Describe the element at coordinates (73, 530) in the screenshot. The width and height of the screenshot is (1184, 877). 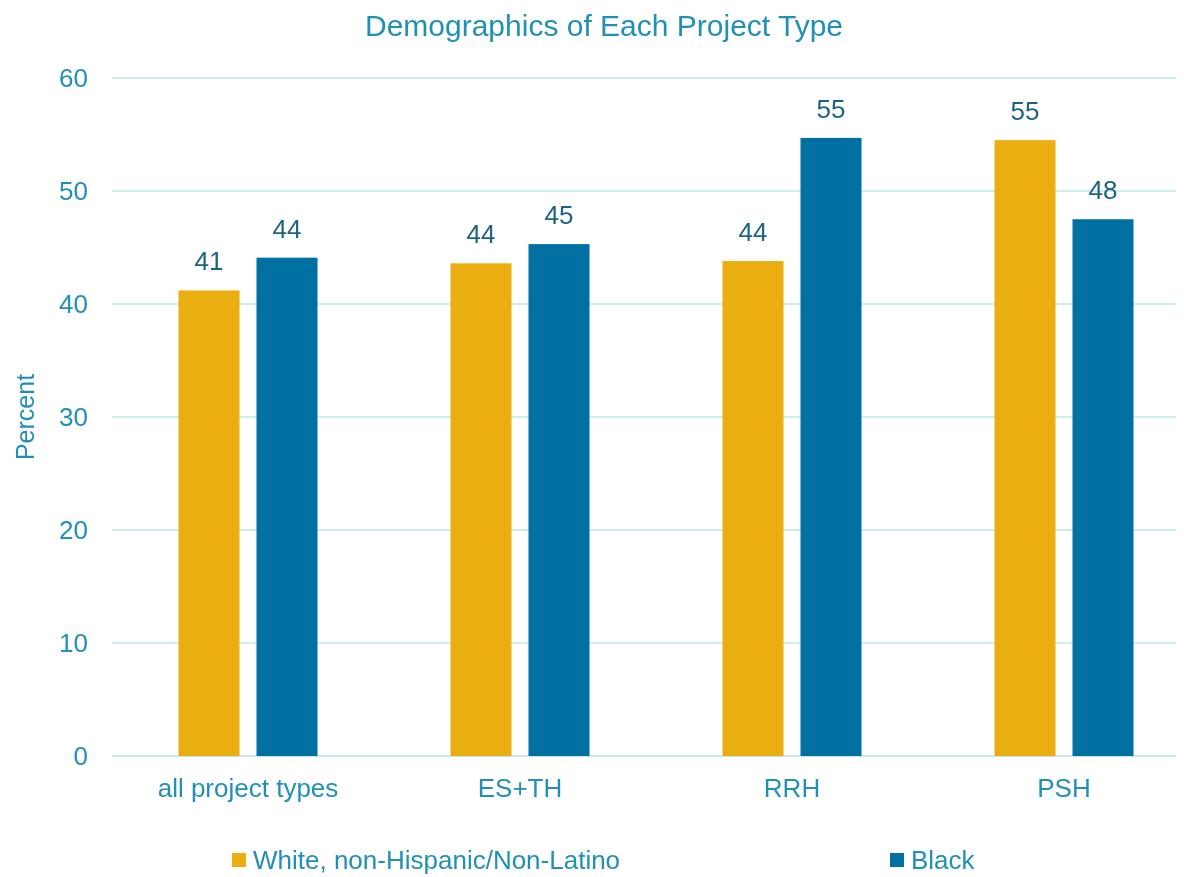
I see `y-tick-label: 20` at that location.